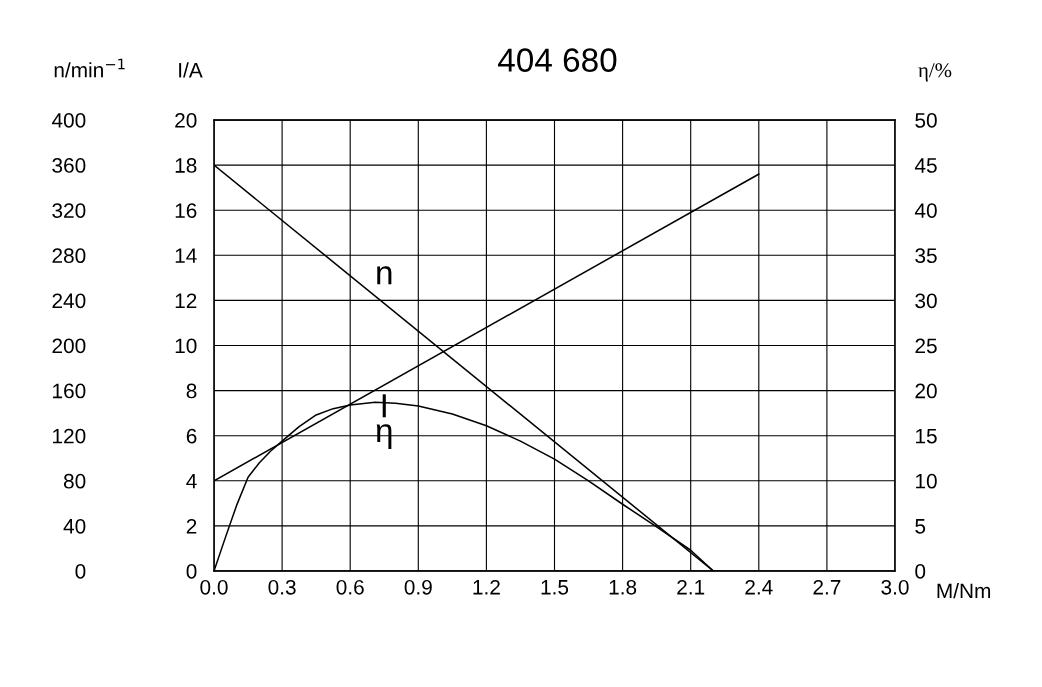  What do you see at coordinates (186, 255) in the screenshot?
I see `y-tick-label: 14` at bounding box center [186, 255].